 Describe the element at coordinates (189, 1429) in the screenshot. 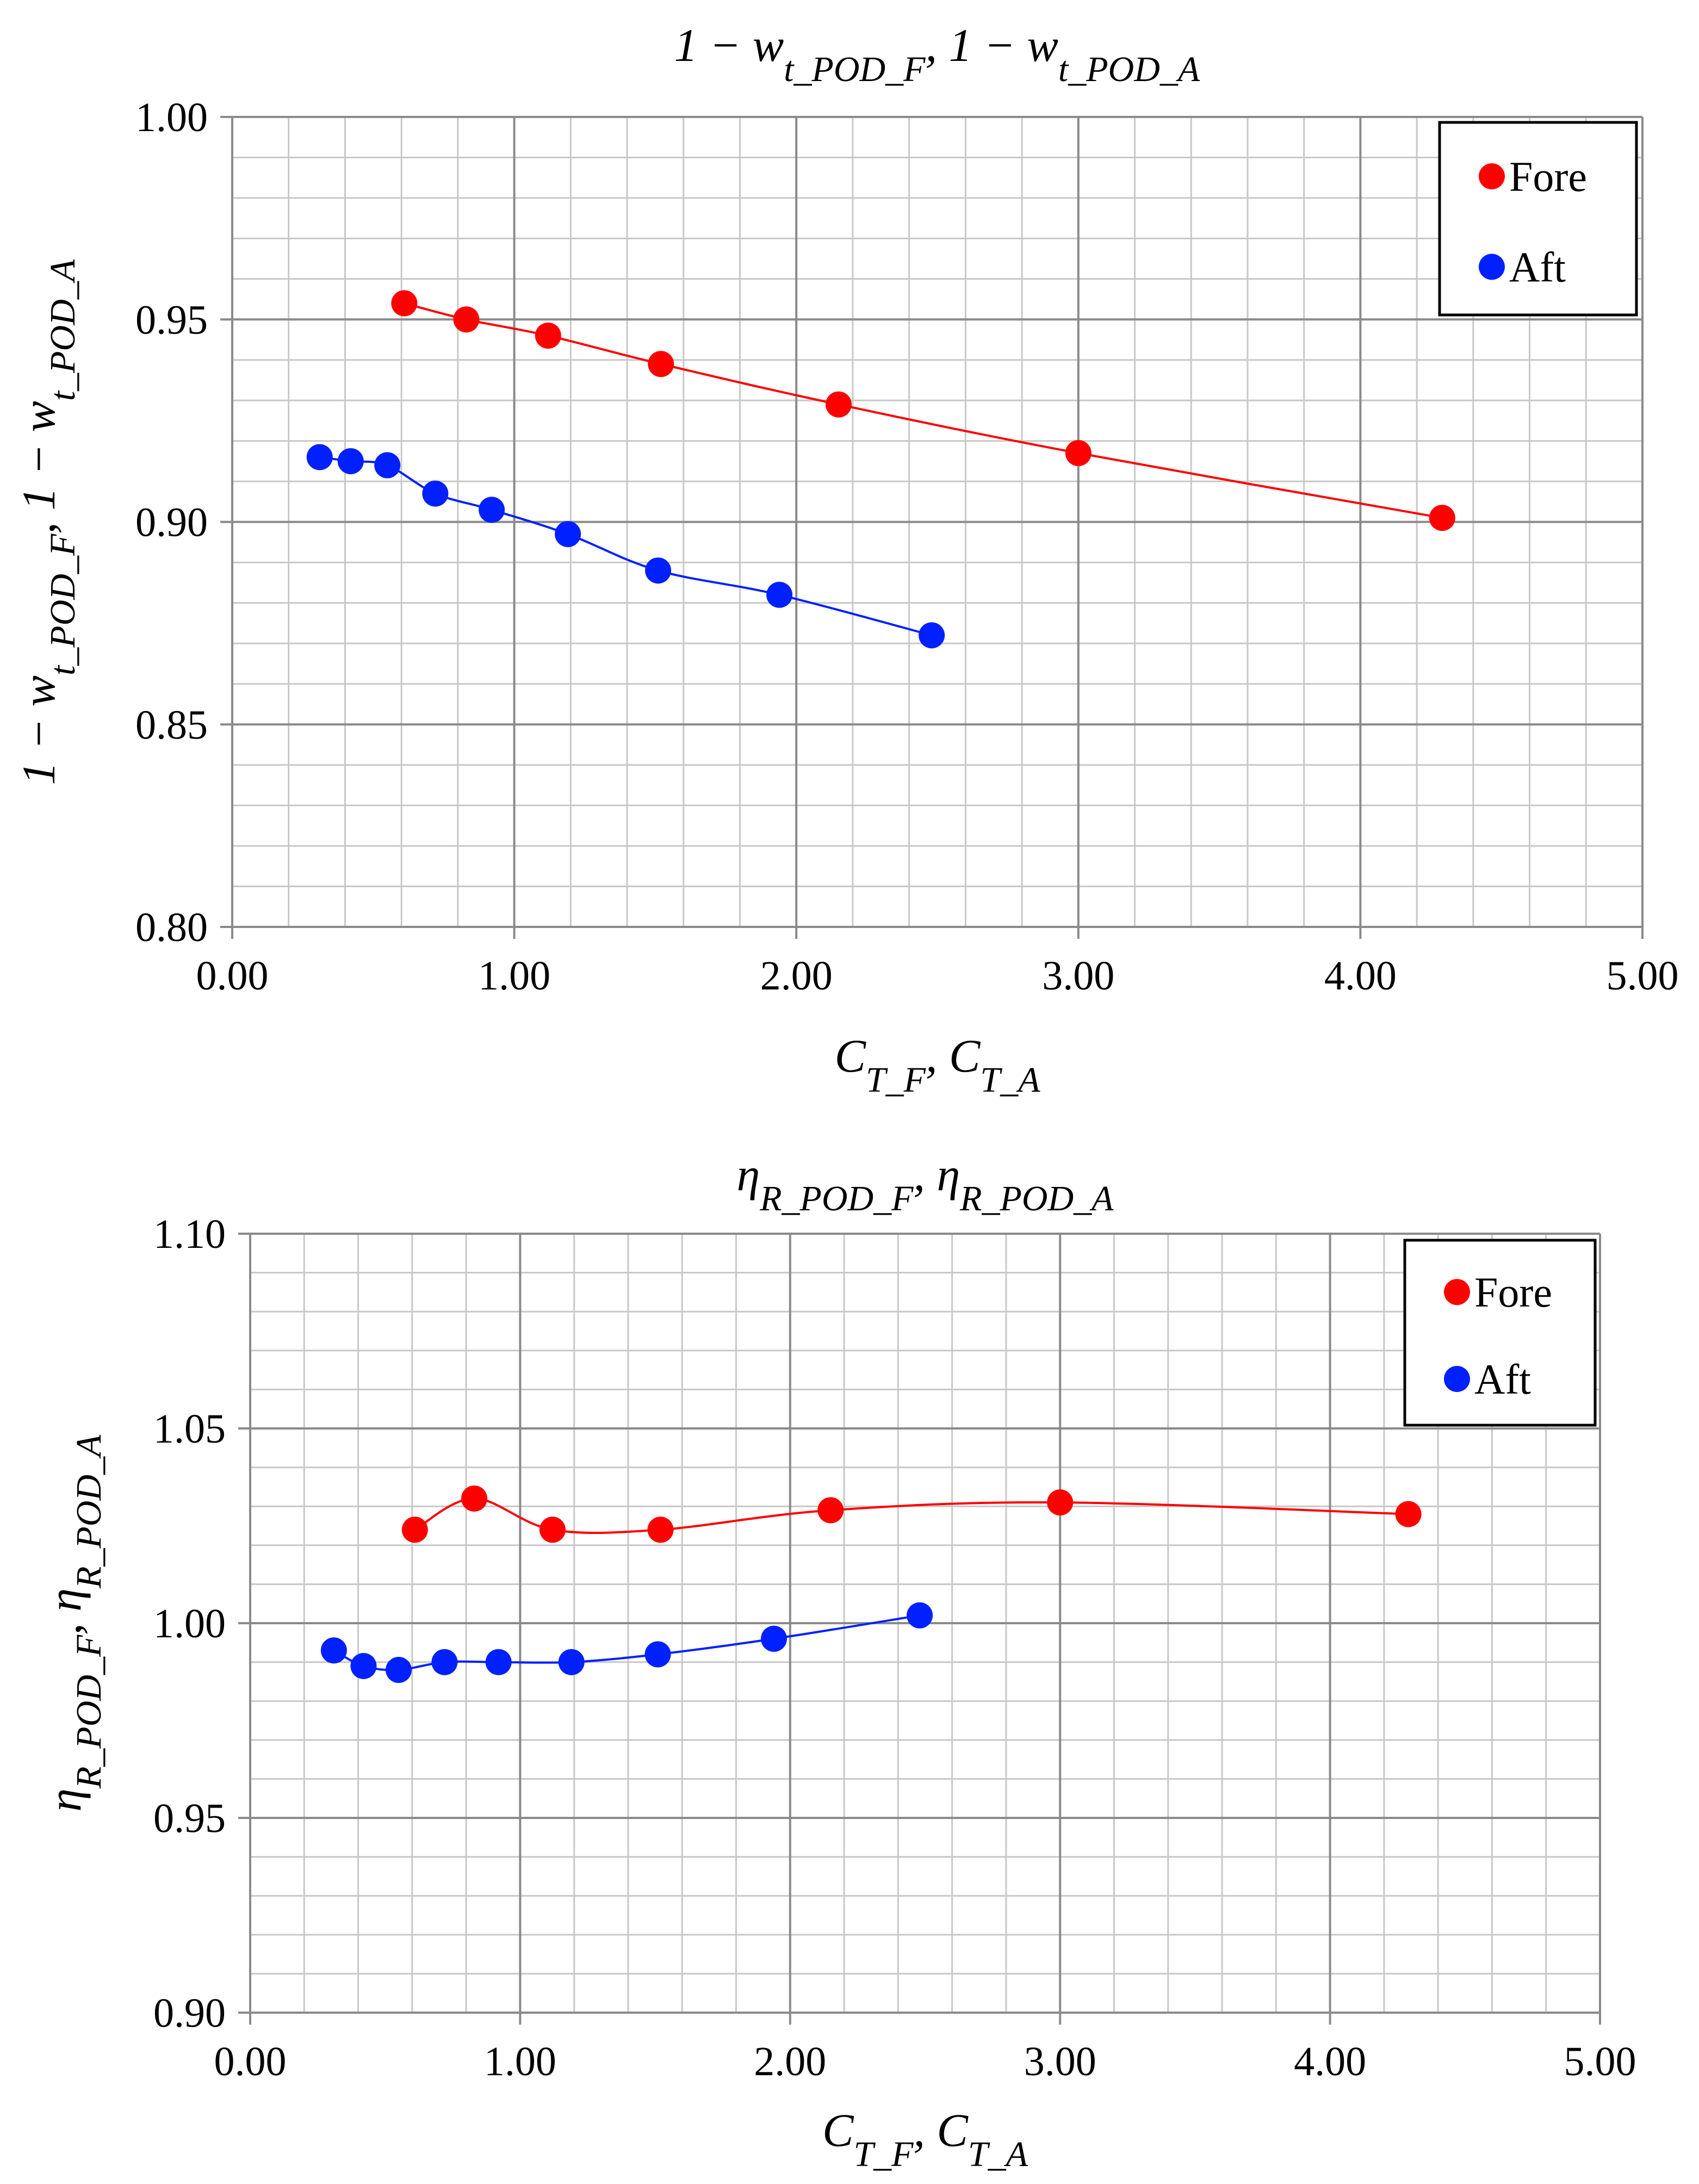

I see `y-tick-label: 1.05` at that location.